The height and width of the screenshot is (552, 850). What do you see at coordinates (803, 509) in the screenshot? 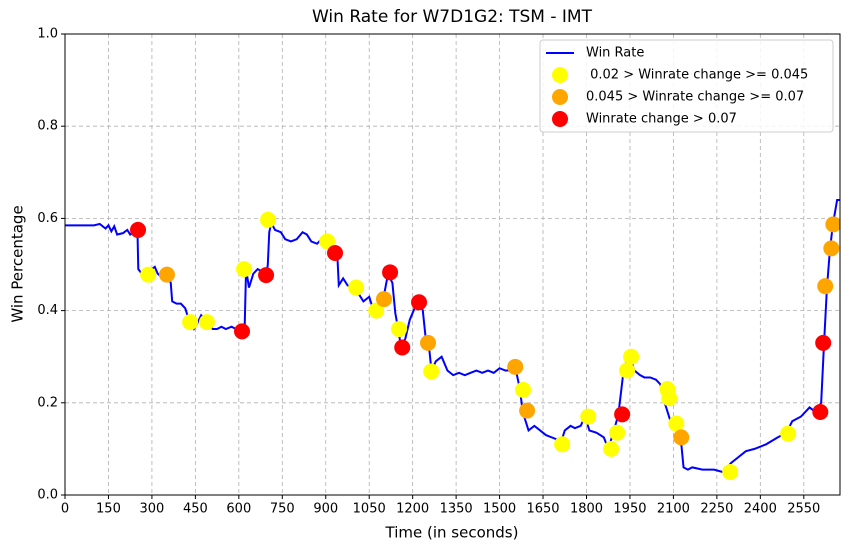
I see `x-tick-label: 2550` at bounding box center [803, 509].